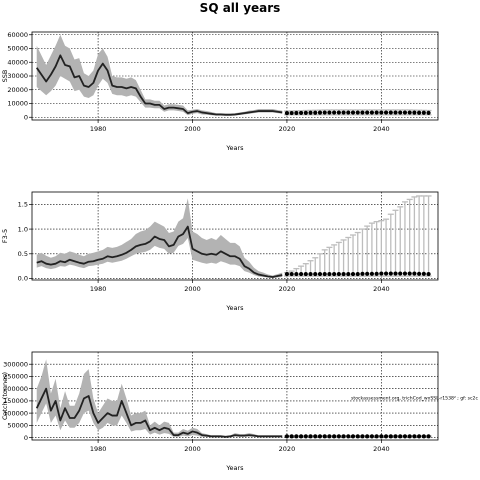 This screenshot has width=480, height=480. What do you see at coordinates (287, 129) in the screenshot?
I see `x-tick-label: 2020` at bounding box center [287, 129].